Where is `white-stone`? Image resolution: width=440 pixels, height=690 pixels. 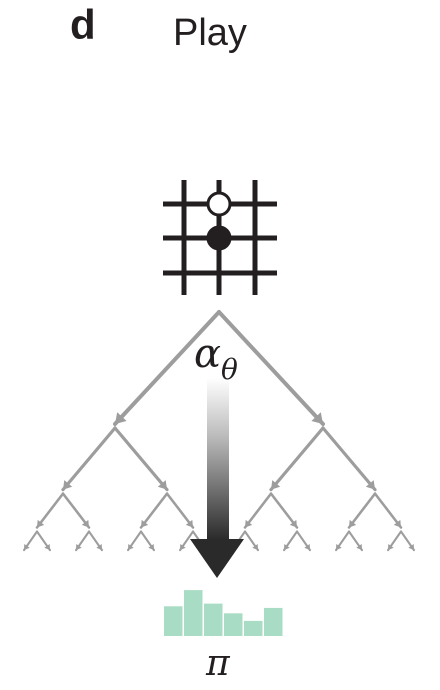
white-stone is located at coordinates (219, 204).